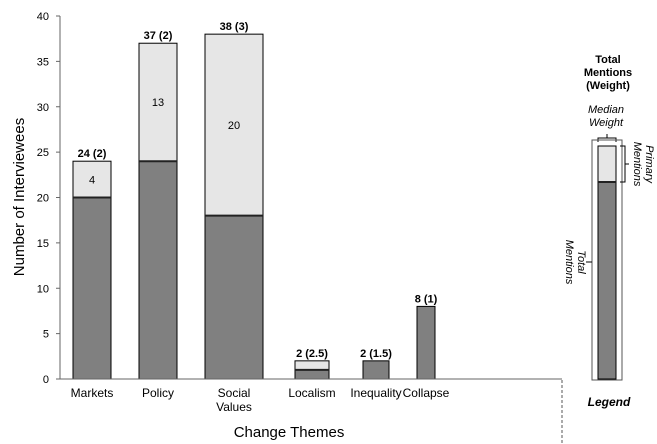  I want to click on bar-group: 2 (2.5), so click(312, 364).